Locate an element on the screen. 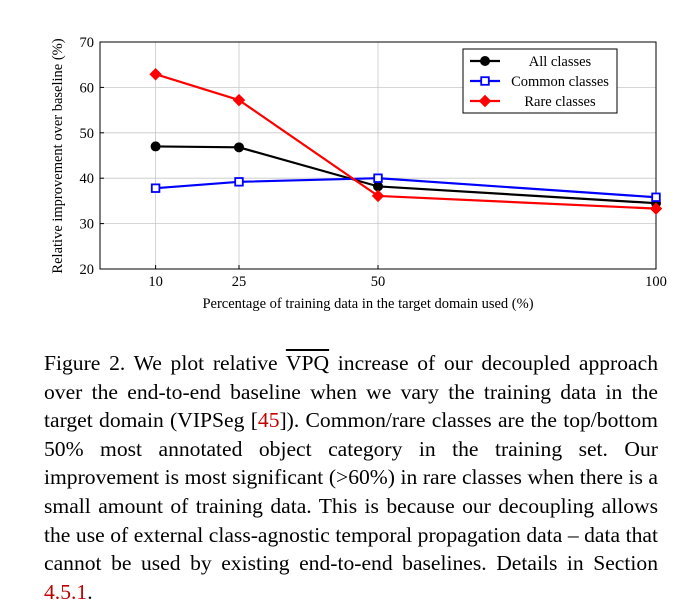  y-tick-label: 50 is located at coordinates (87, 134).